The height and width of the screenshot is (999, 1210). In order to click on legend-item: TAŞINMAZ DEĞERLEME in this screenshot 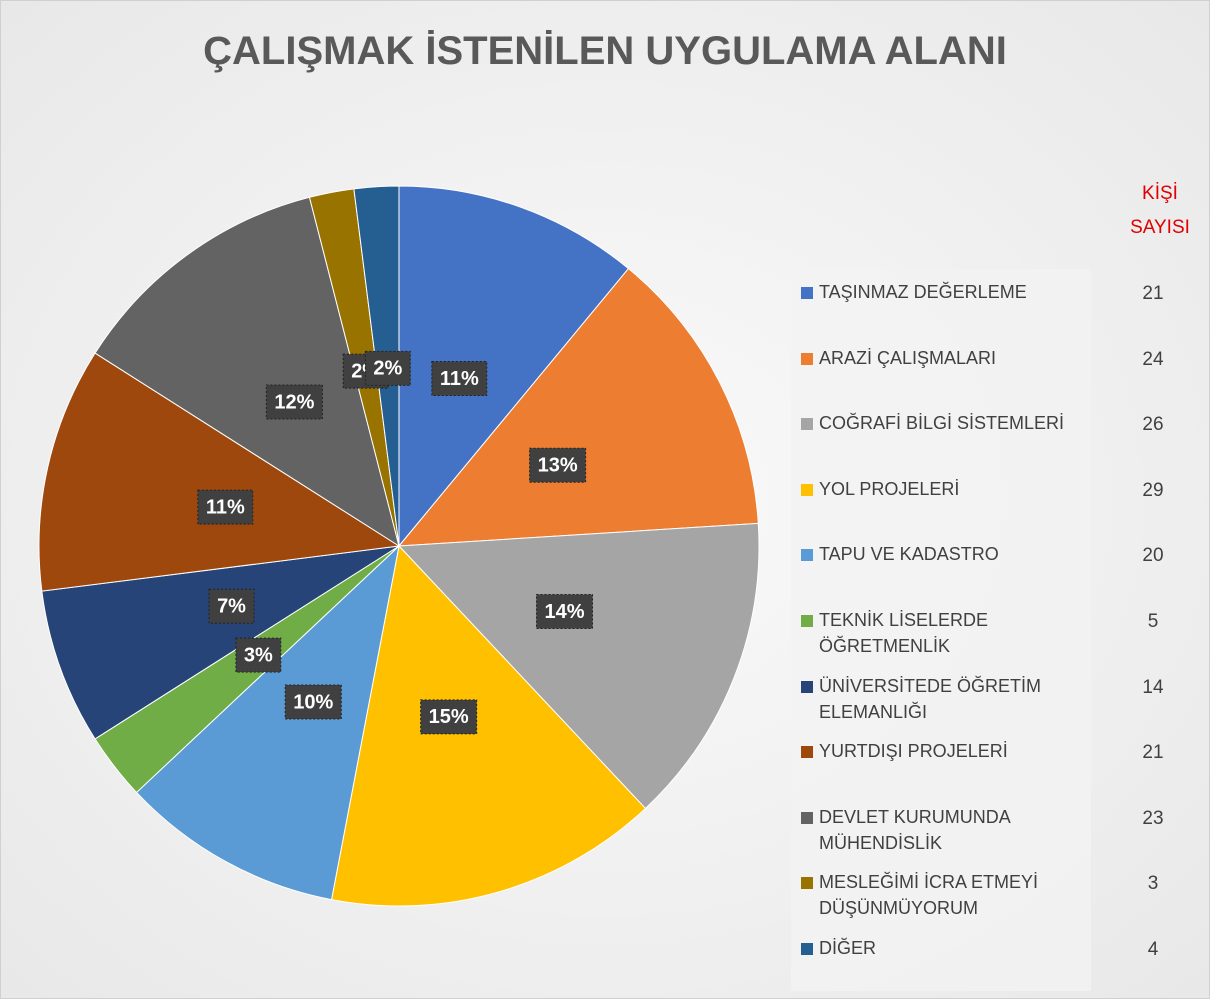, I will do `click(943, 292)`.